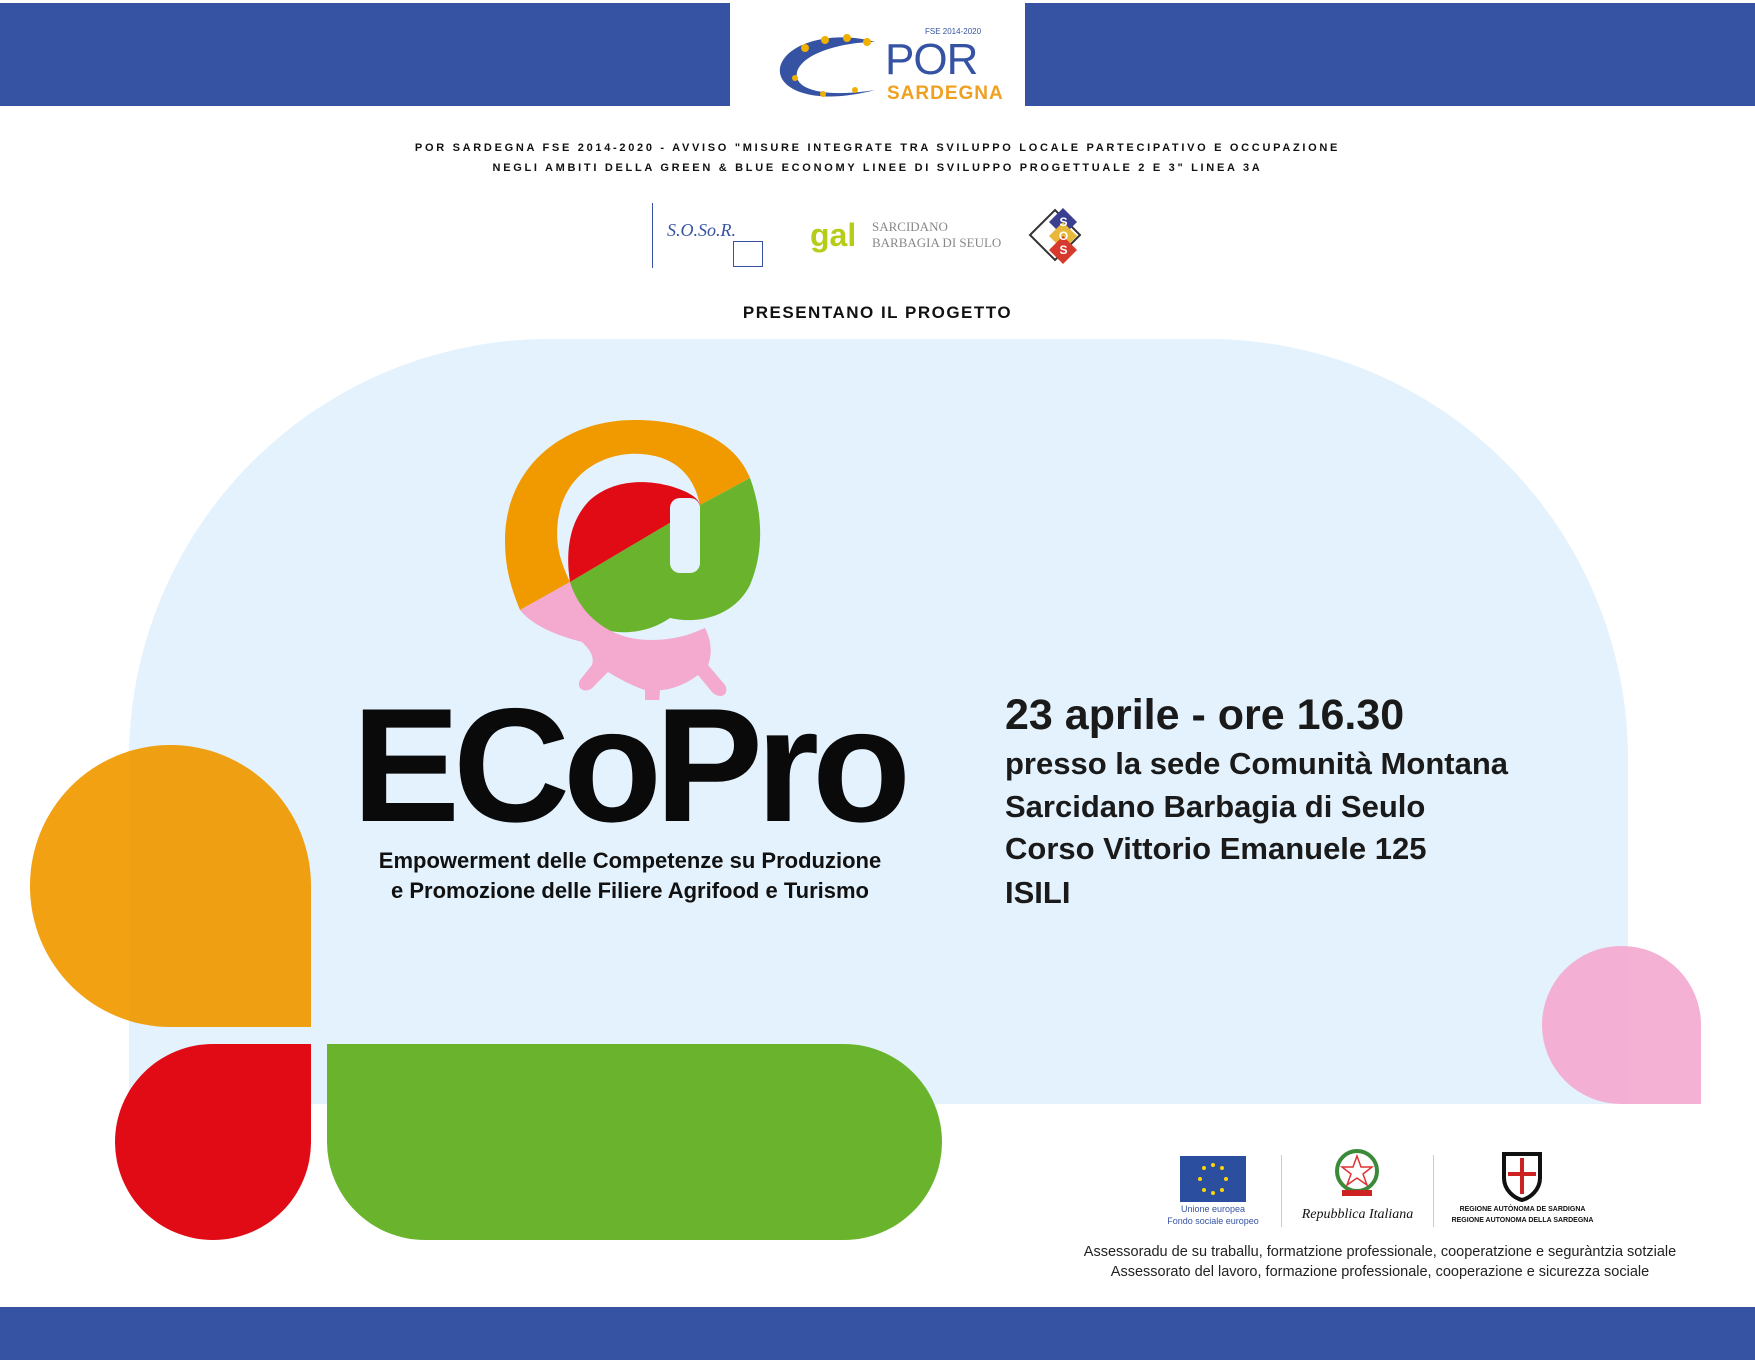 Image resolution: width=1755 pixels, height=1360 pixels. What do you see at coordinates (633, 560) in the screenshot?
I see `ecopro-at-logo` at bounding box center [633, 560].